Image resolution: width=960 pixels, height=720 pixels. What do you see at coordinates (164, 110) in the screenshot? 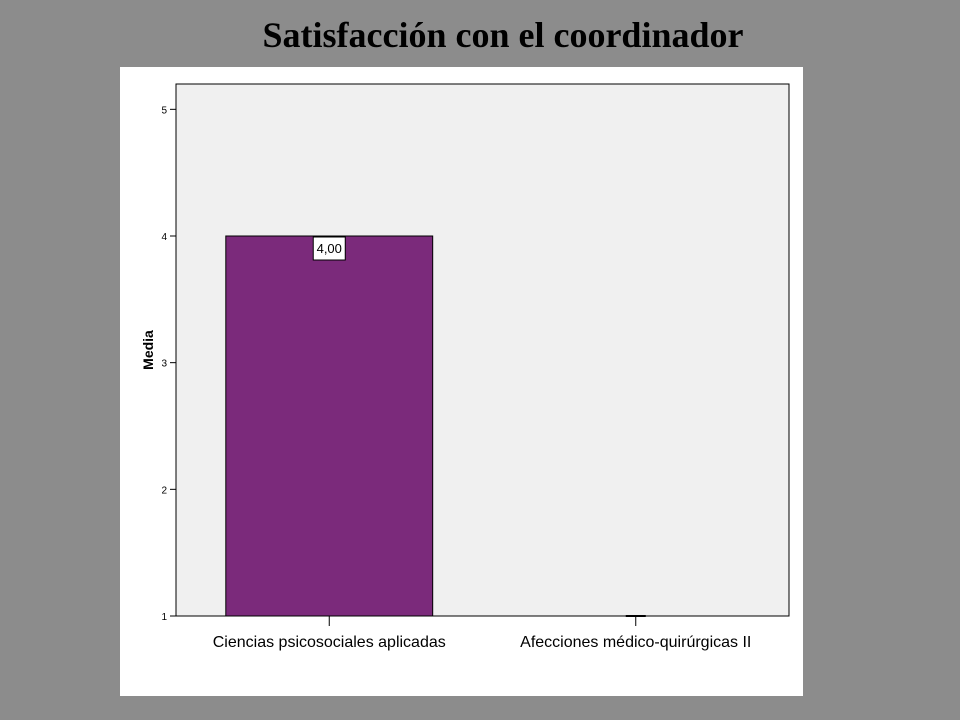
I see `y-tick-label: 5` at bounding box center [164, 110].